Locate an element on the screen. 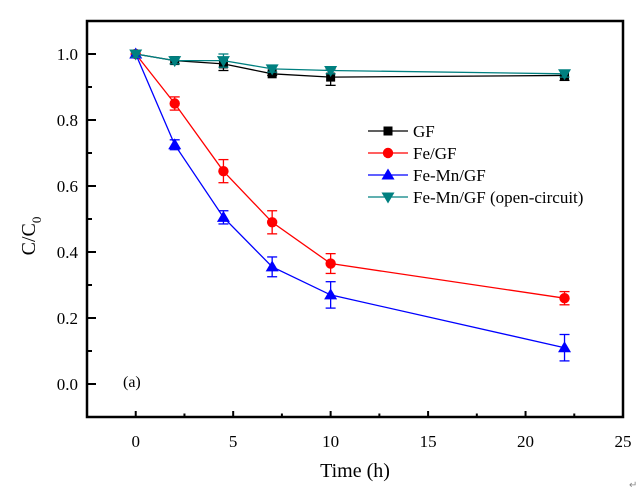 The height and width of the screenshot is (493, 641). legend-item: Fe/GF is located at coordinates (412, 153).